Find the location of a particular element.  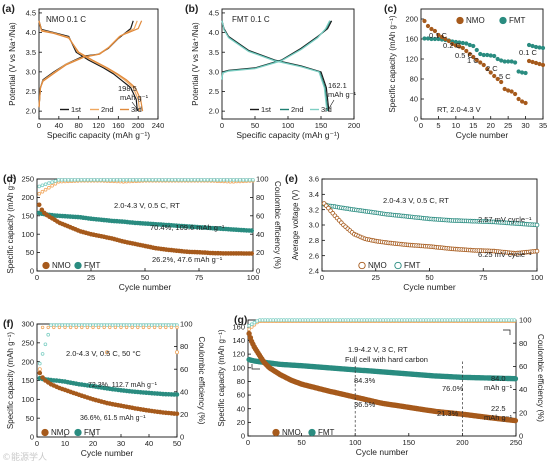

y-tick-label: 250 is located at coordinates (27, 179).